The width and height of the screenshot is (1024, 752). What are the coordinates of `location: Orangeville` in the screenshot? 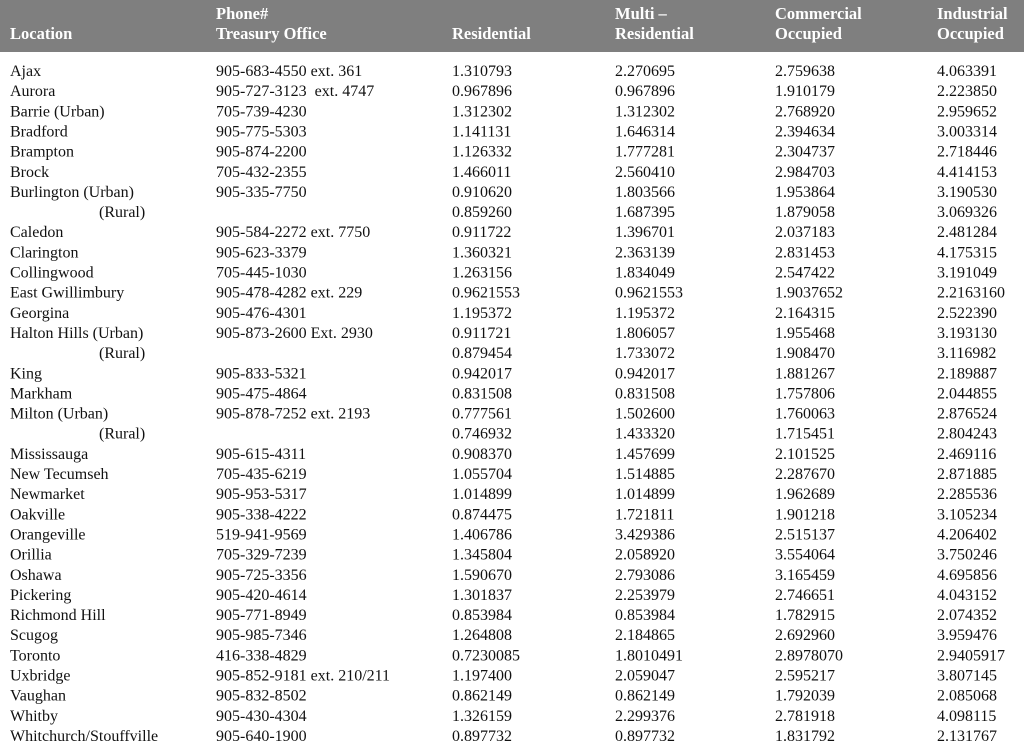 It's located at (48, 534).